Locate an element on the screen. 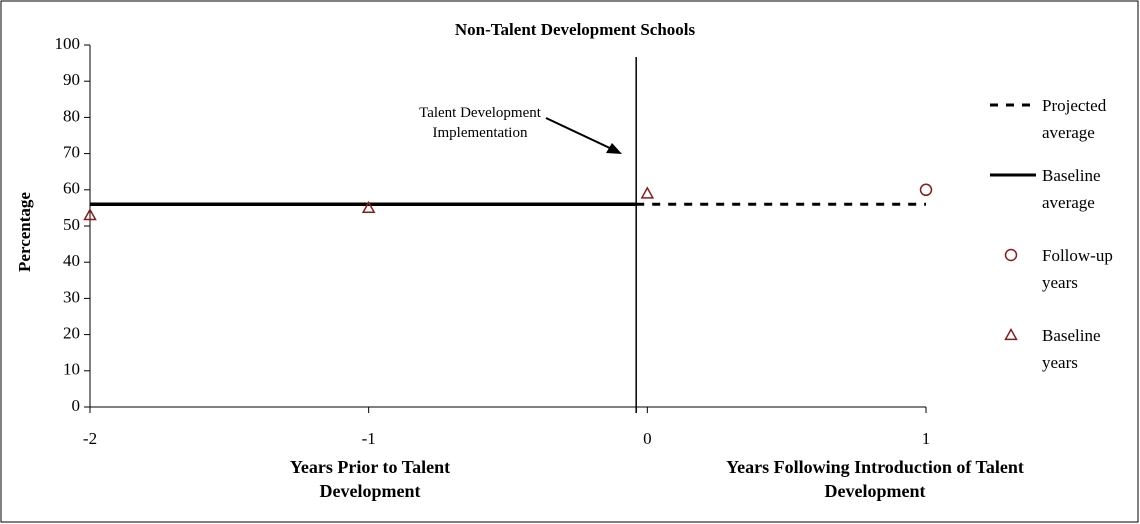 The height and width of the screenshot is (524, 1140). y-tick-label: 40 is located at coordinates (71, 260).